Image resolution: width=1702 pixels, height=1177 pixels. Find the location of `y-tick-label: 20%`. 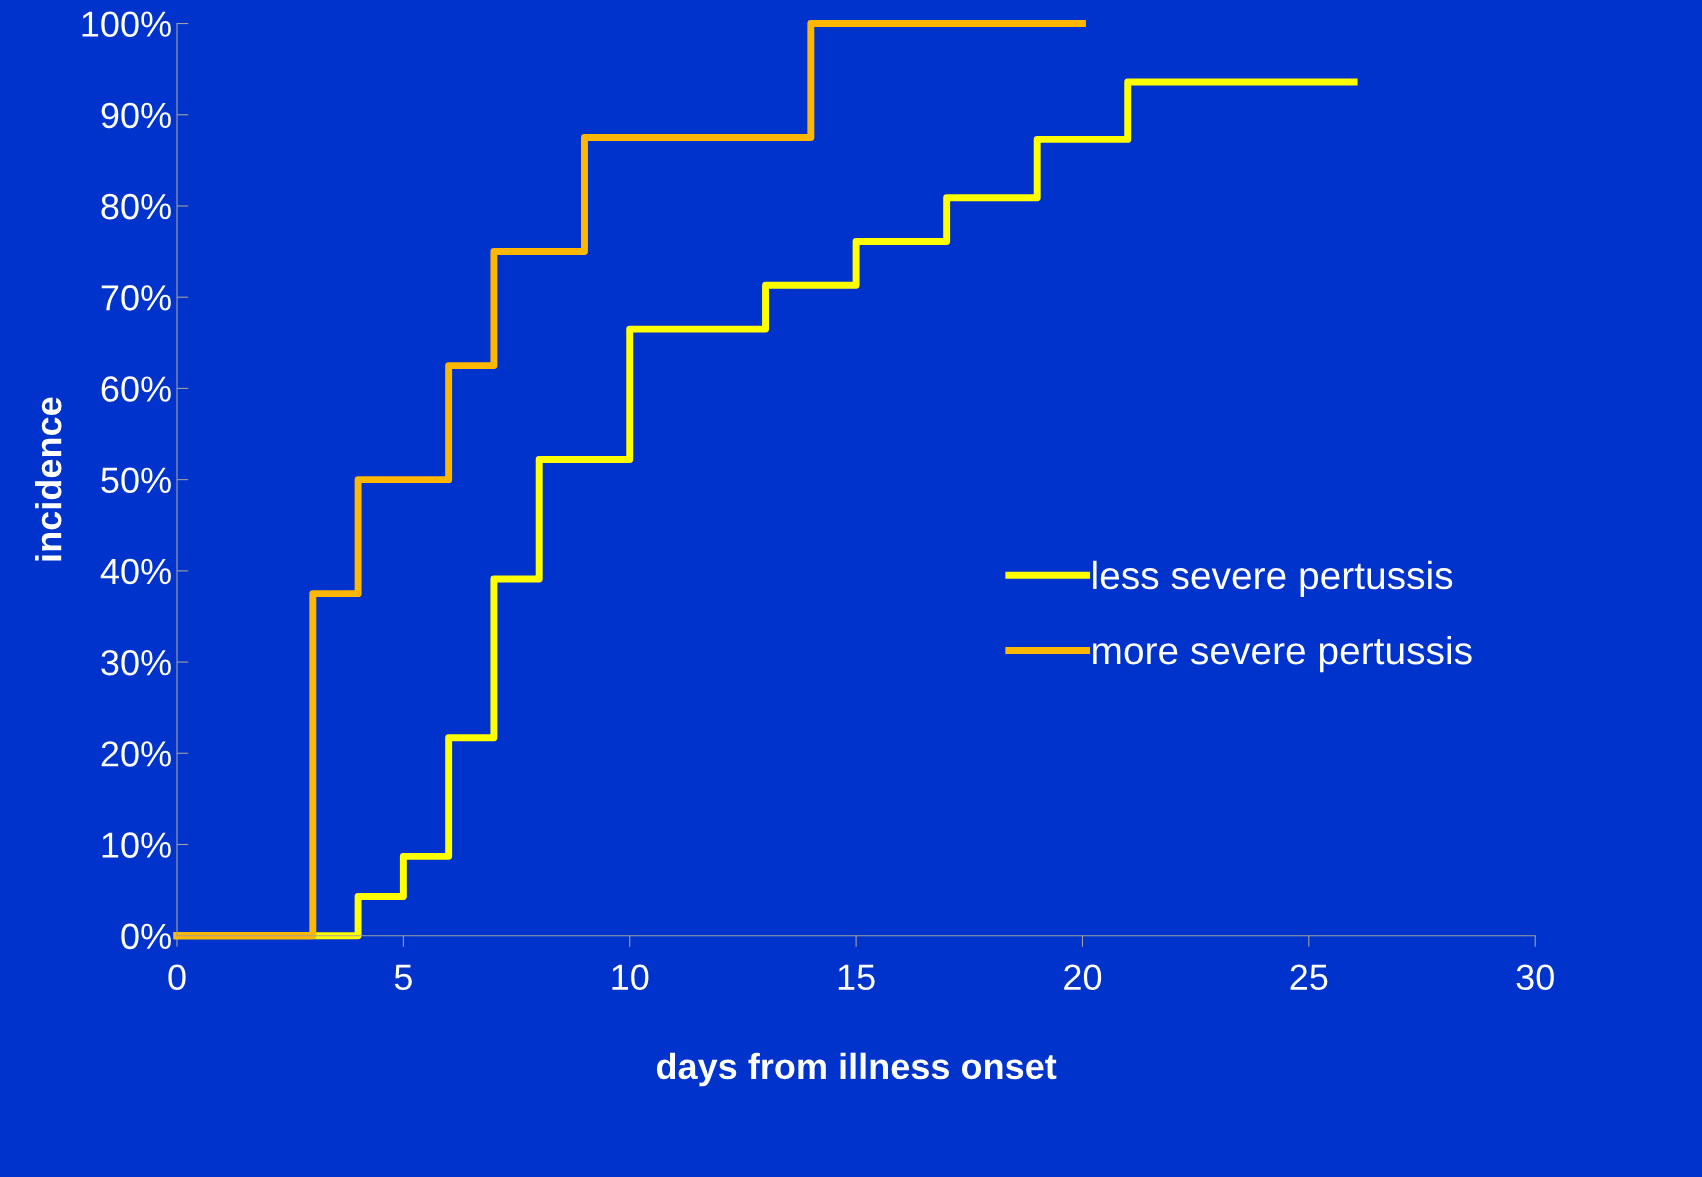

y-tick-label: 20% is located at coordinates (136, 754).